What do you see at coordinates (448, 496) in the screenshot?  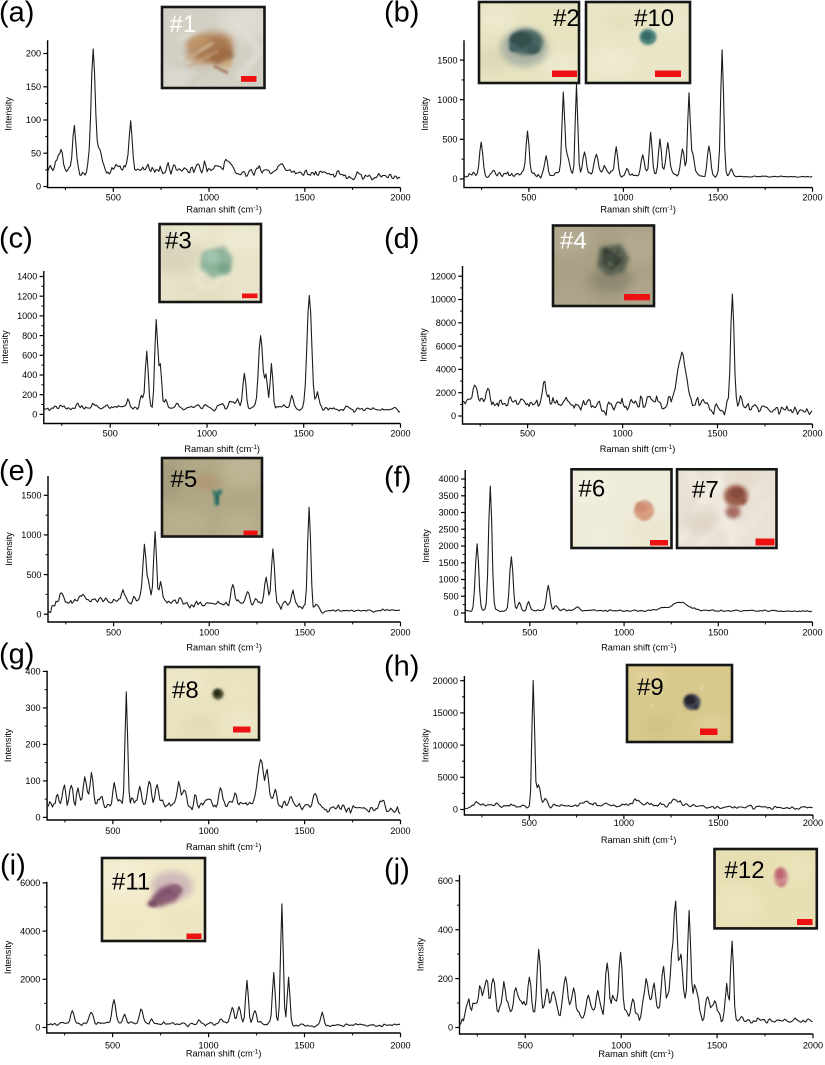 I see `svg-text: 3500` at bounding box center [448, 496].